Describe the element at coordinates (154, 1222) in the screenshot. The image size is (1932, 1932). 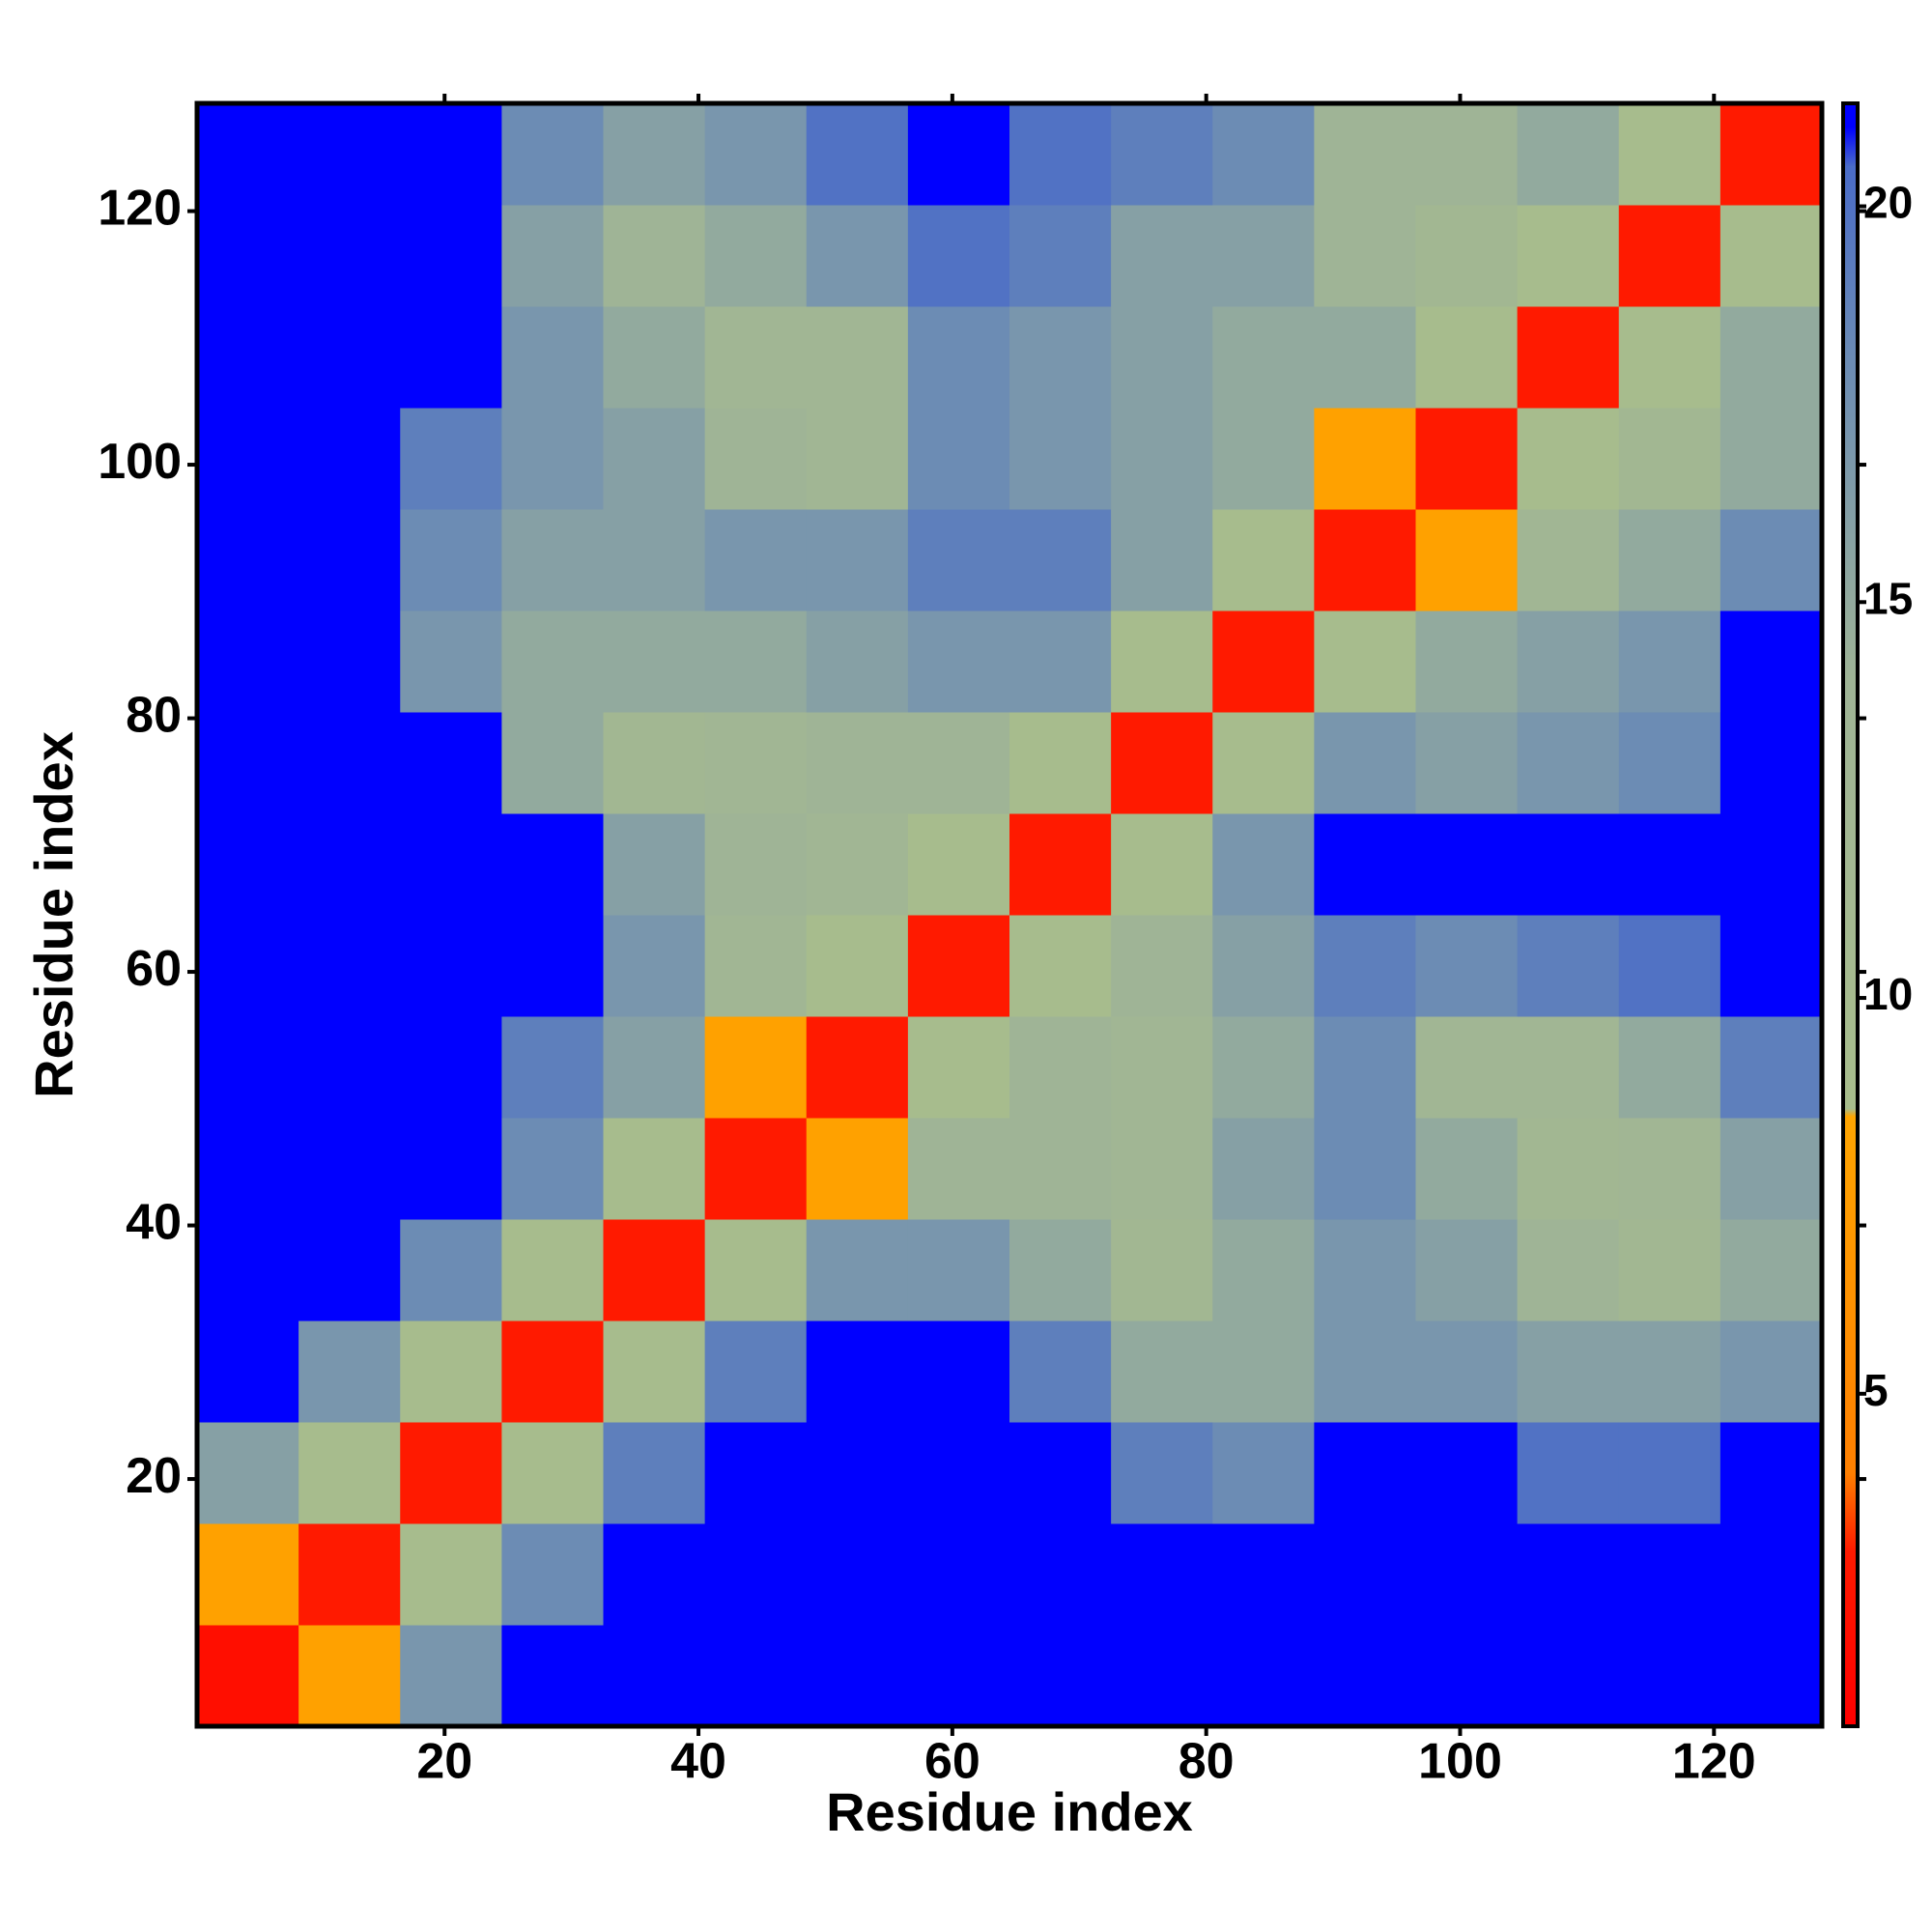
I see `y-tick-label: 40` at that location.